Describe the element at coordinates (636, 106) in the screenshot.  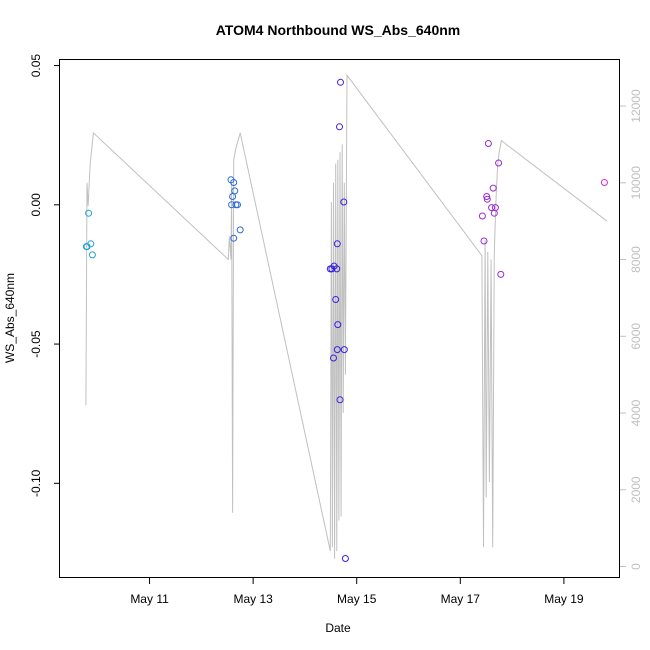
I see `y2-tick-label: 12000` at that location.